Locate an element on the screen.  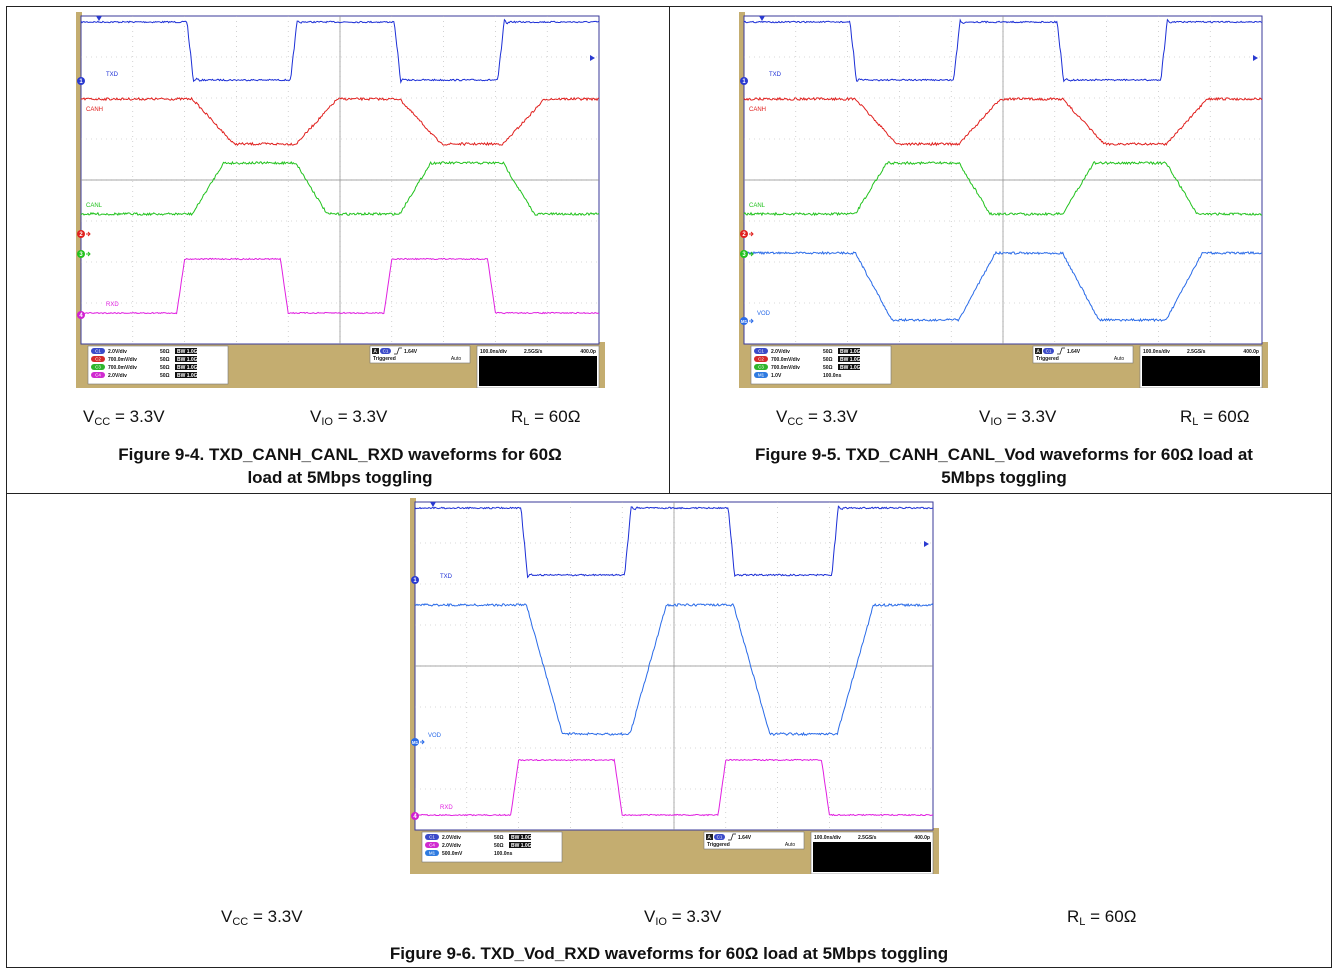
params-fig-9-6: VCC = 3.3V VIO = 3.3V RL = 60Ω is located at coordinates (669, 919).